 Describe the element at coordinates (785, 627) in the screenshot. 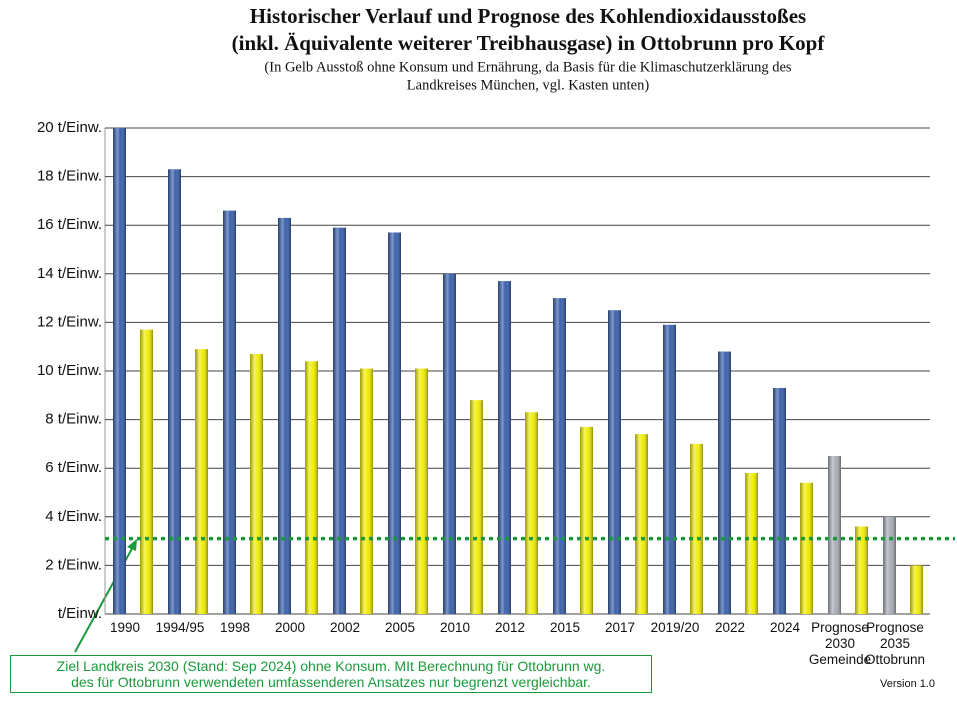

I see `x-tick-label: 2024` at that location.